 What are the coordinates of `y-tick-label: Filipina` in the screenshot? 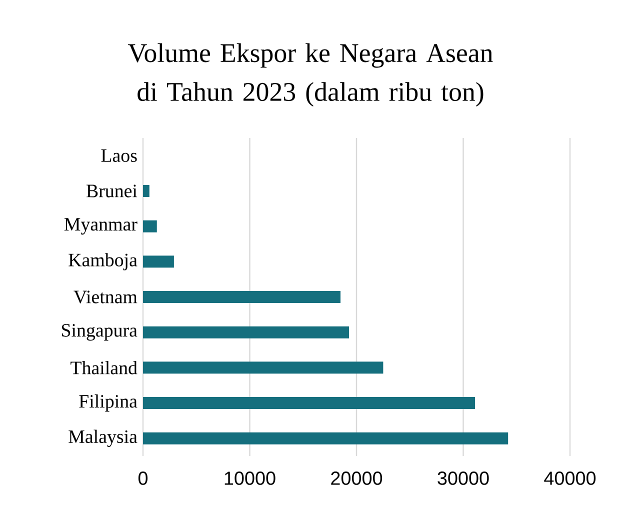 It's located at (108, 403).